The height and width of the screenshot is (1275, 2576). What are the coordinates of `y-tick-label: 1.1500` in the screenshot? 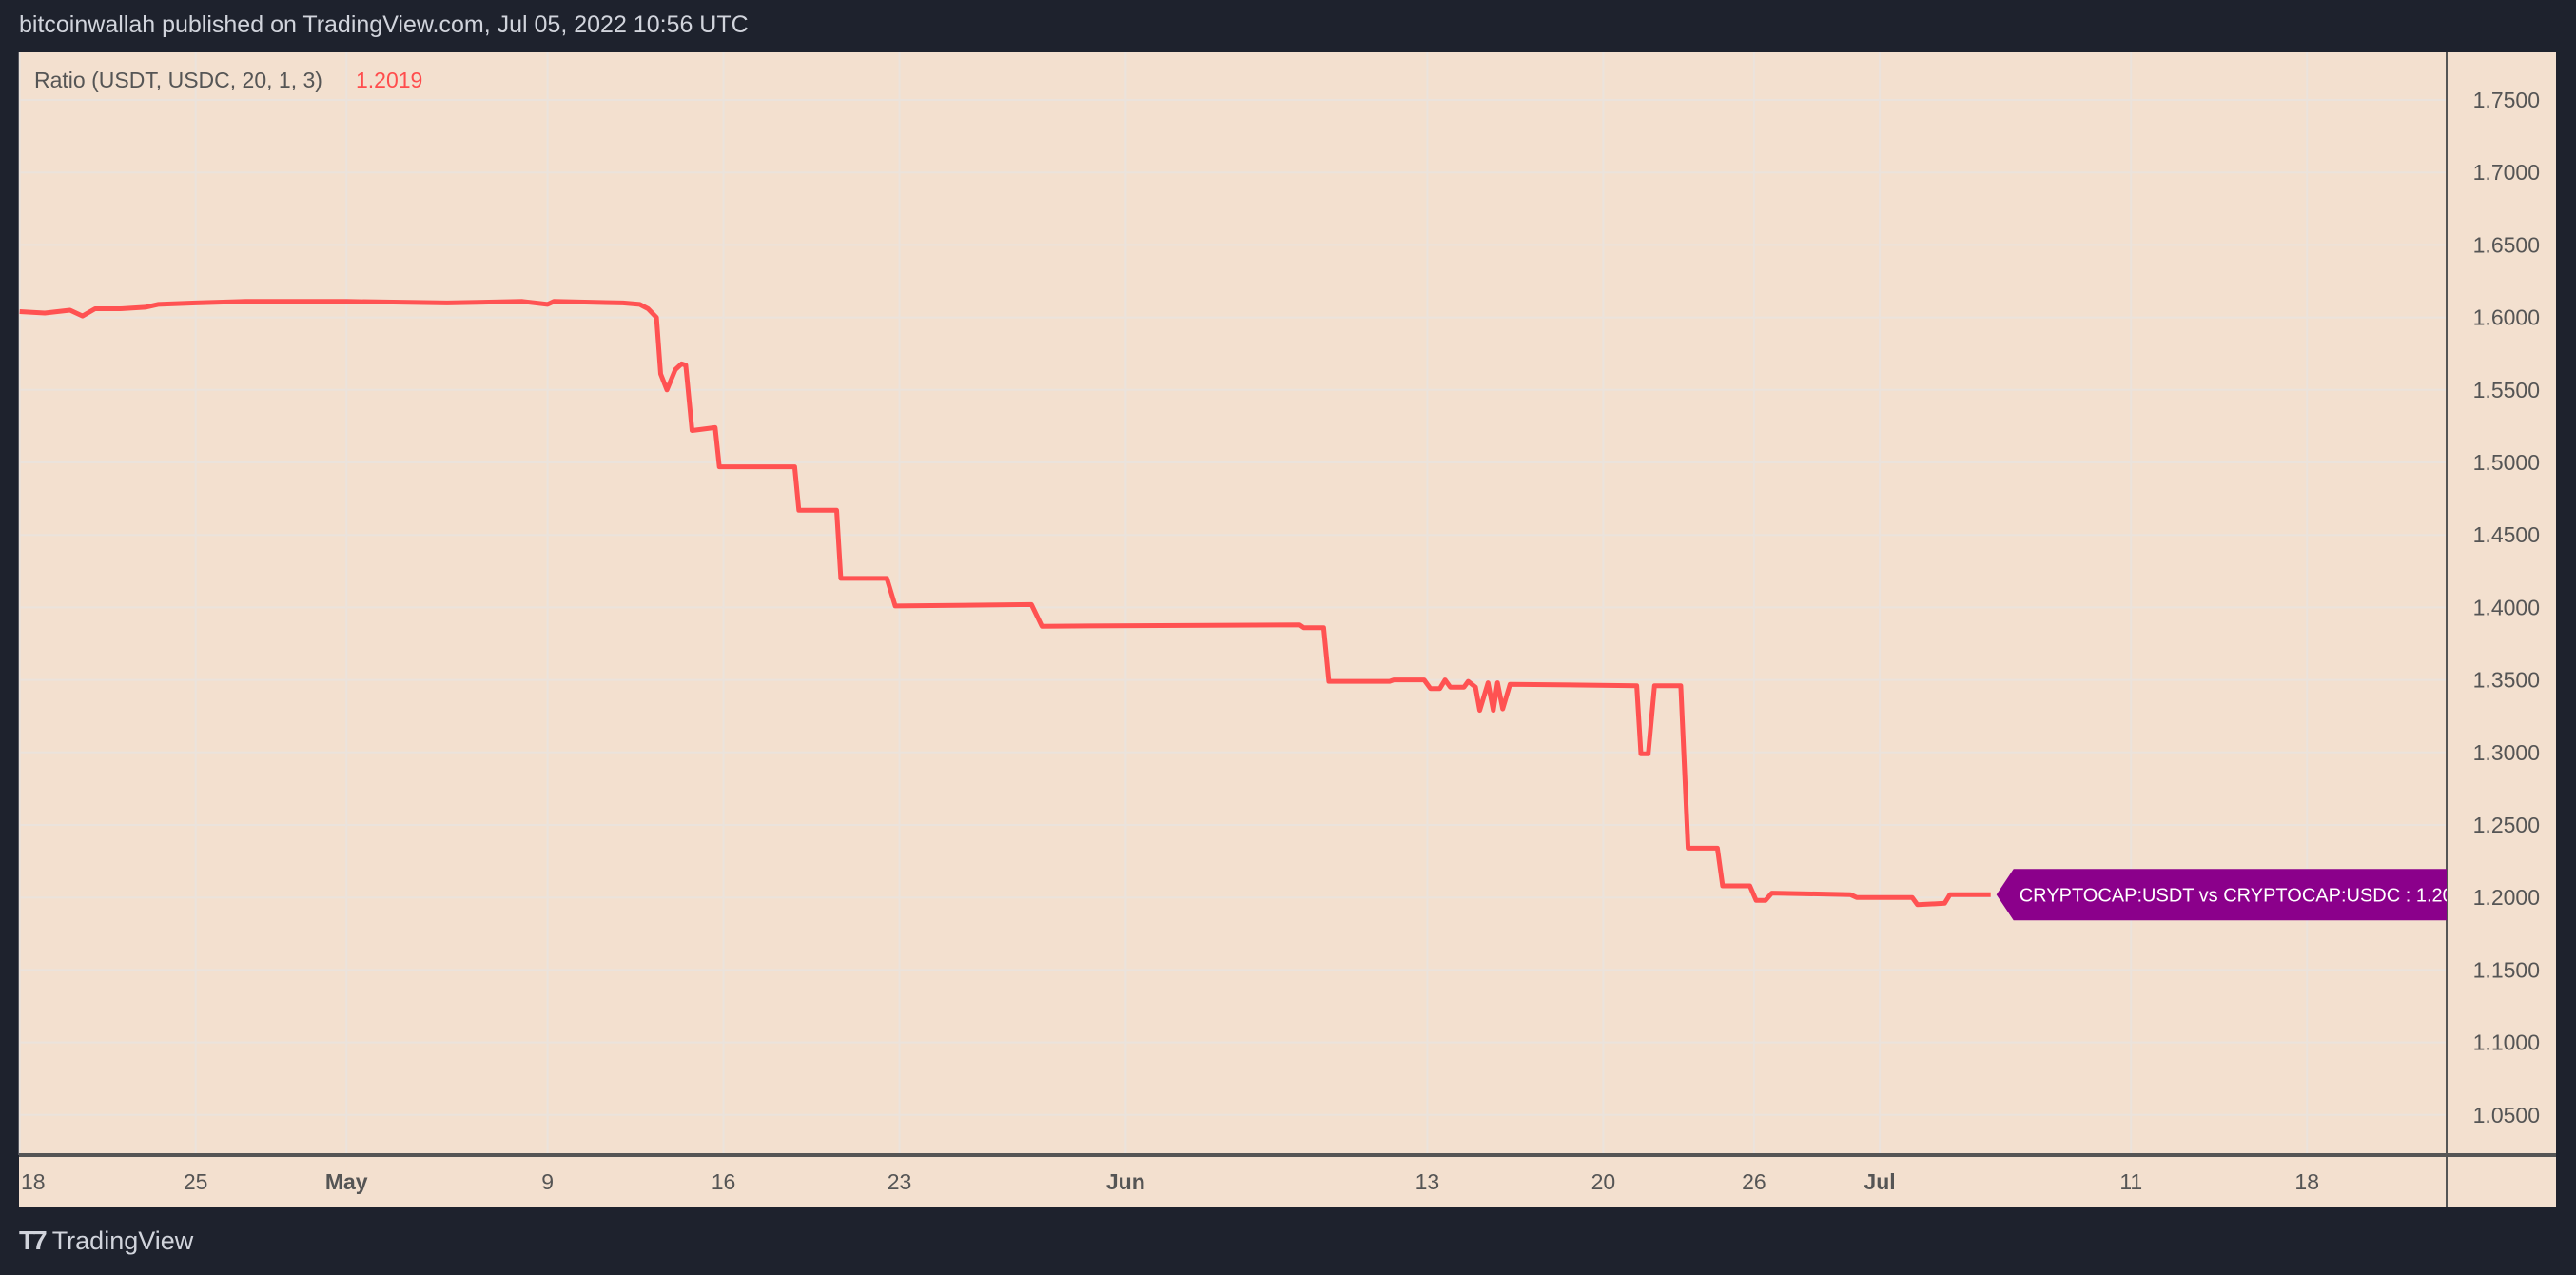 It's located at (2507, 970).